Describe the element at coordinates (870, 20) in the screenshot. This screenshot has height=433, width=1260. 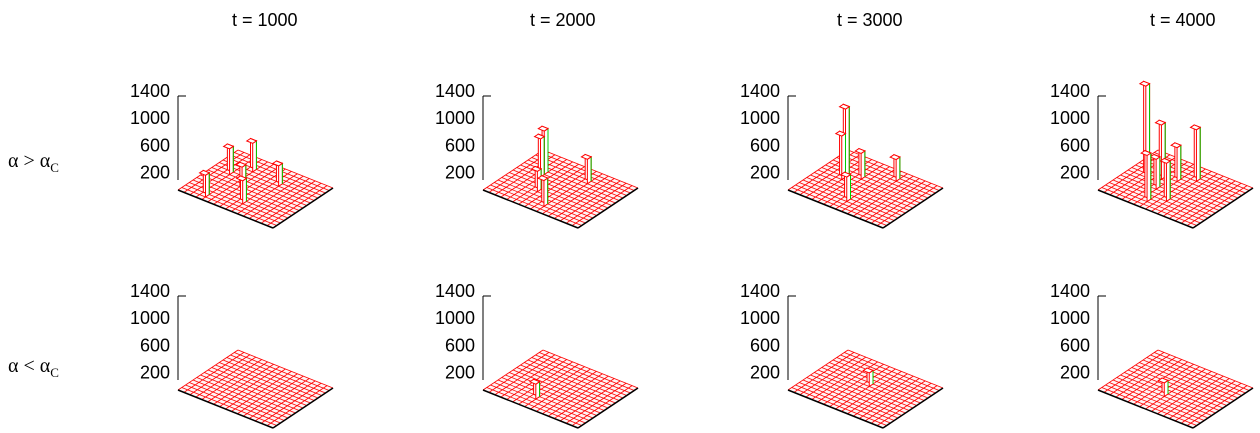
I see `col-title-3: t = 3000` at that location.